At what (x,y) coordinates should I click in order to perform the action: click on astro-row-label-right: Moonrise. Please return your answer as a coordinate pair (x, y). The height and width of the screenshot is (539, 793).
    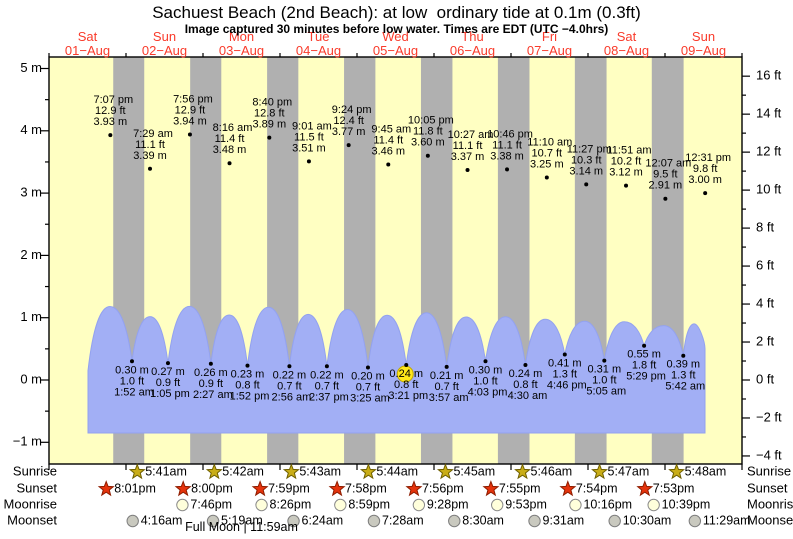
    Looking at the image, I should click on (770, 503).